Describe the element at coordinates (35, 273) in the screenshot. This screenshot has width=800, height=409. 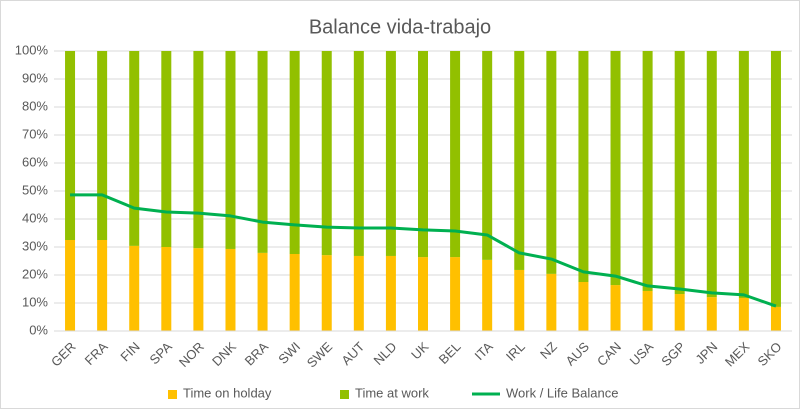
I see `y-tick-label: 20%` at that location.